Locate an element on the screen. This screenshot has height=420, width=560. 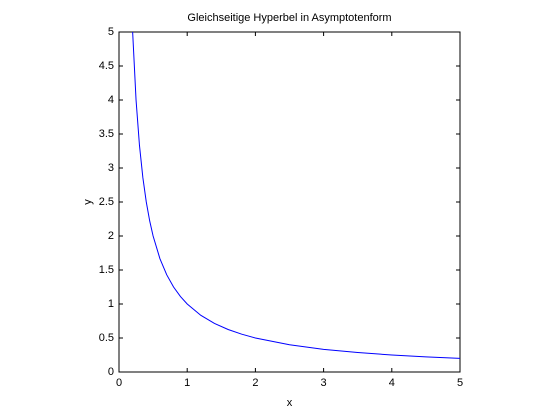
y-tick-label: 0 is located at coordinates (111, 372).